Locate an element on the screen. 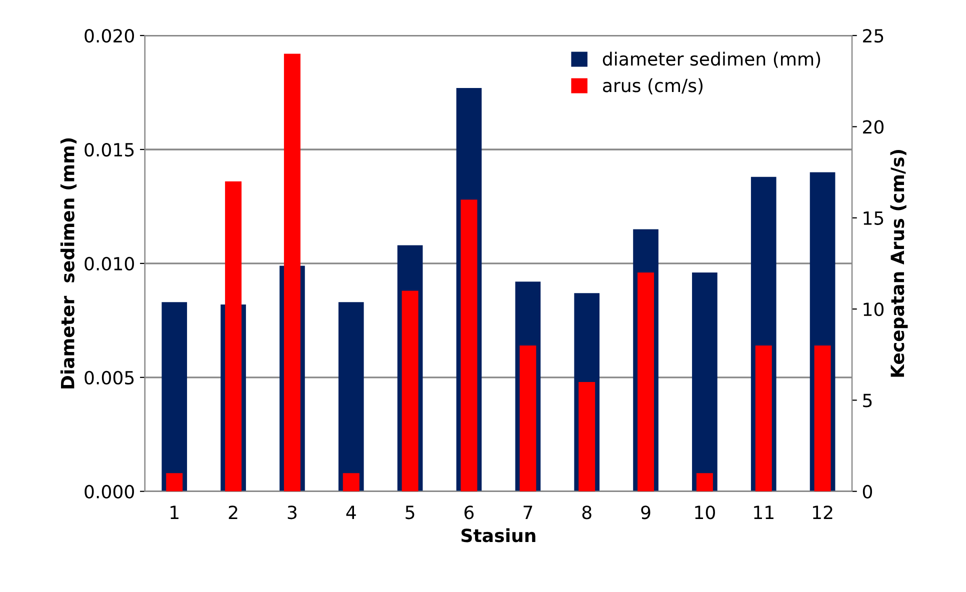  x-tick-label: 10 is located at coordinates (705, 513).